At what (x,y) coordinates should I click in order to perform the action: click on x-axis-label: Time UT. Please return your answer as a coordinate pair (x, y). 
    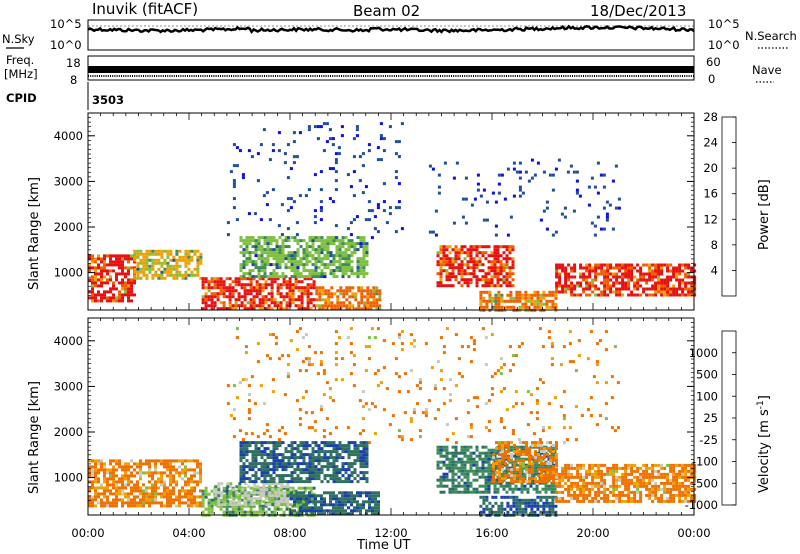
    Looking at the image, I should click on (383, 545).